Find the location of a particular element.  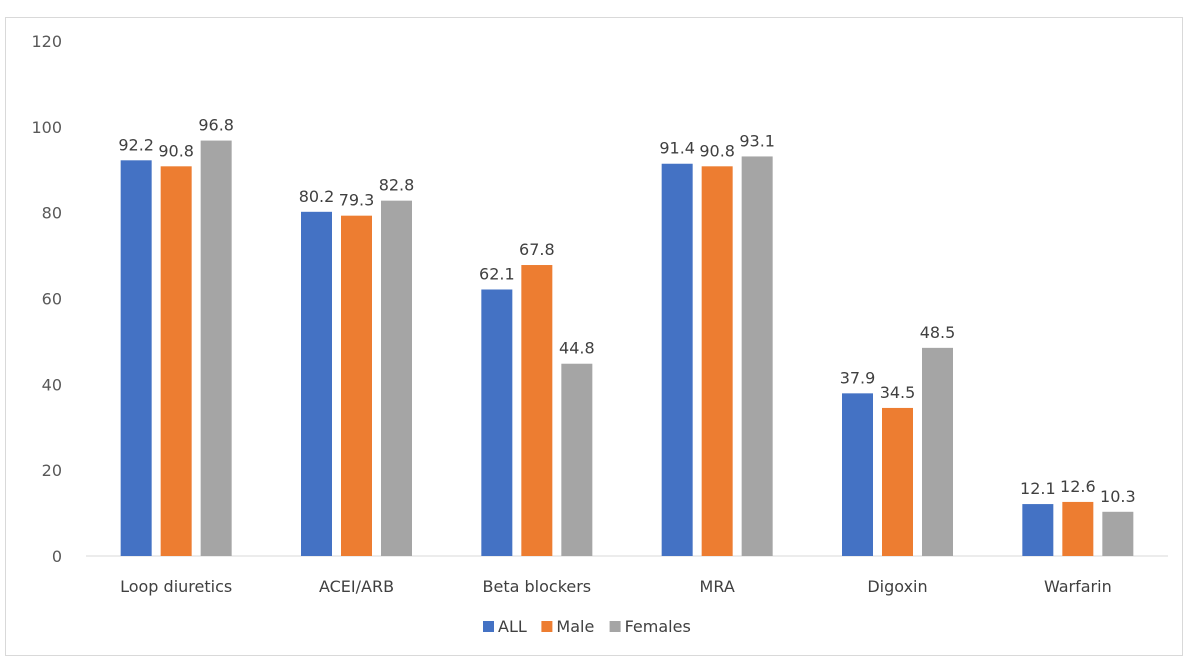

y-tick-label: 100 is located at coordinates (46, 127).